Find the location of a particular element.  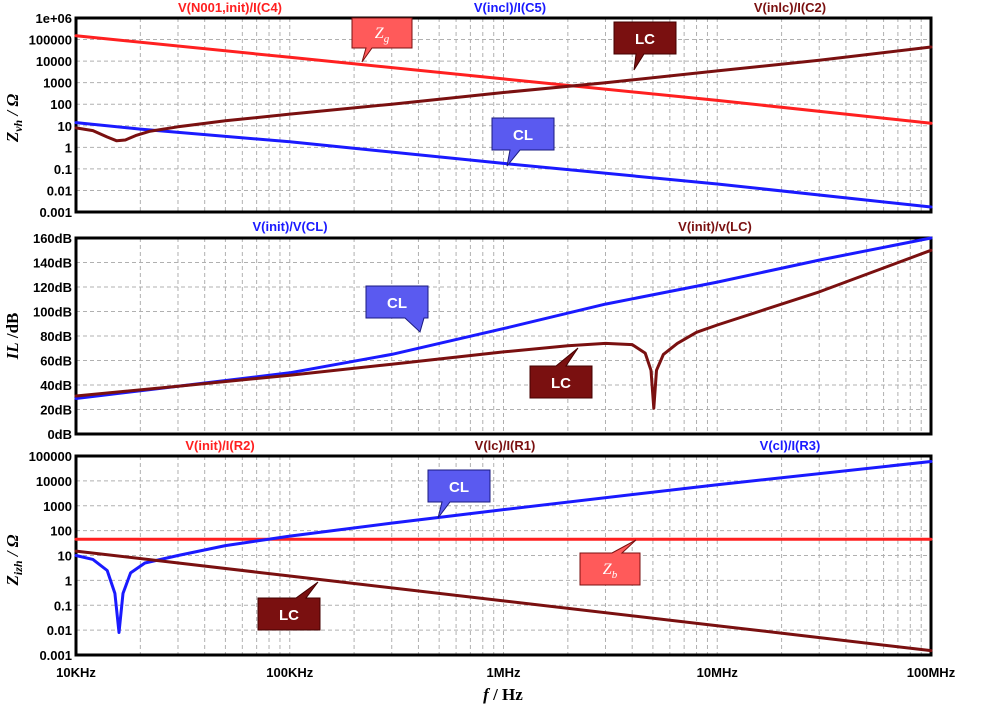

trace-label-middle-darkred: V(init)/v(LC) is located at coordinates (715, 226).